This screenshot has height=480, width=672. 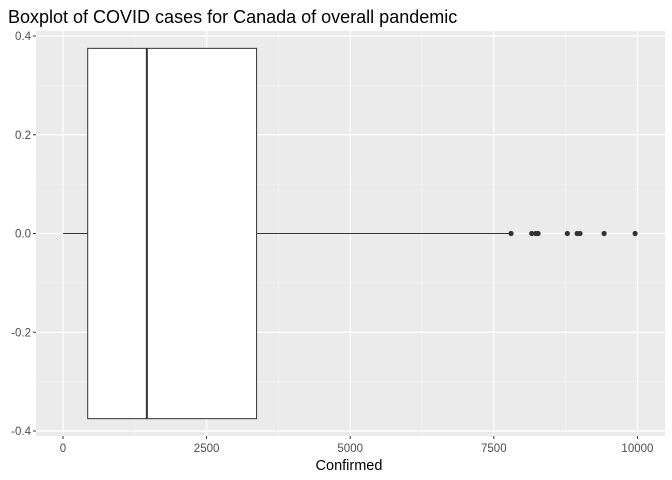 I want to click on y-tick-label: 0.2, so click(x=23, y=136).